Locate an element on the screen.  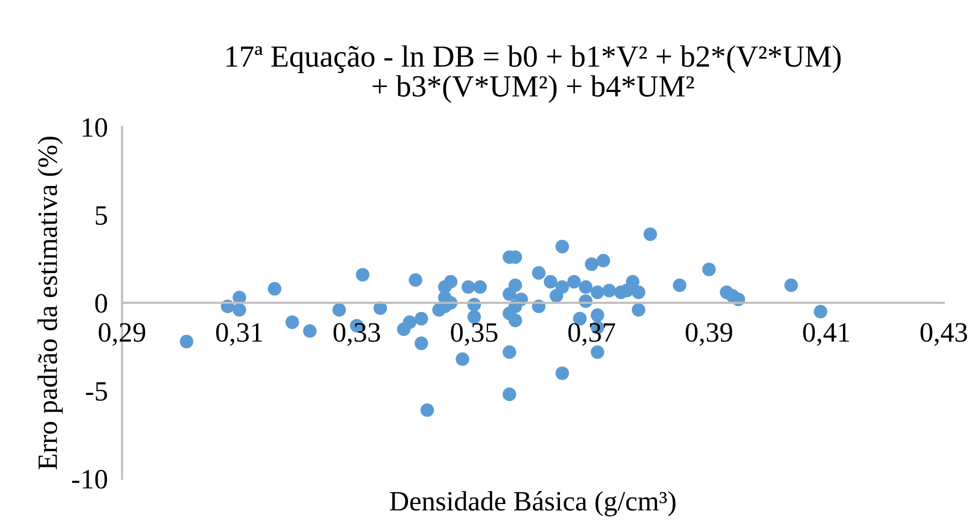
x-tick-label: 0,37 is located at coordinates (592, 334).